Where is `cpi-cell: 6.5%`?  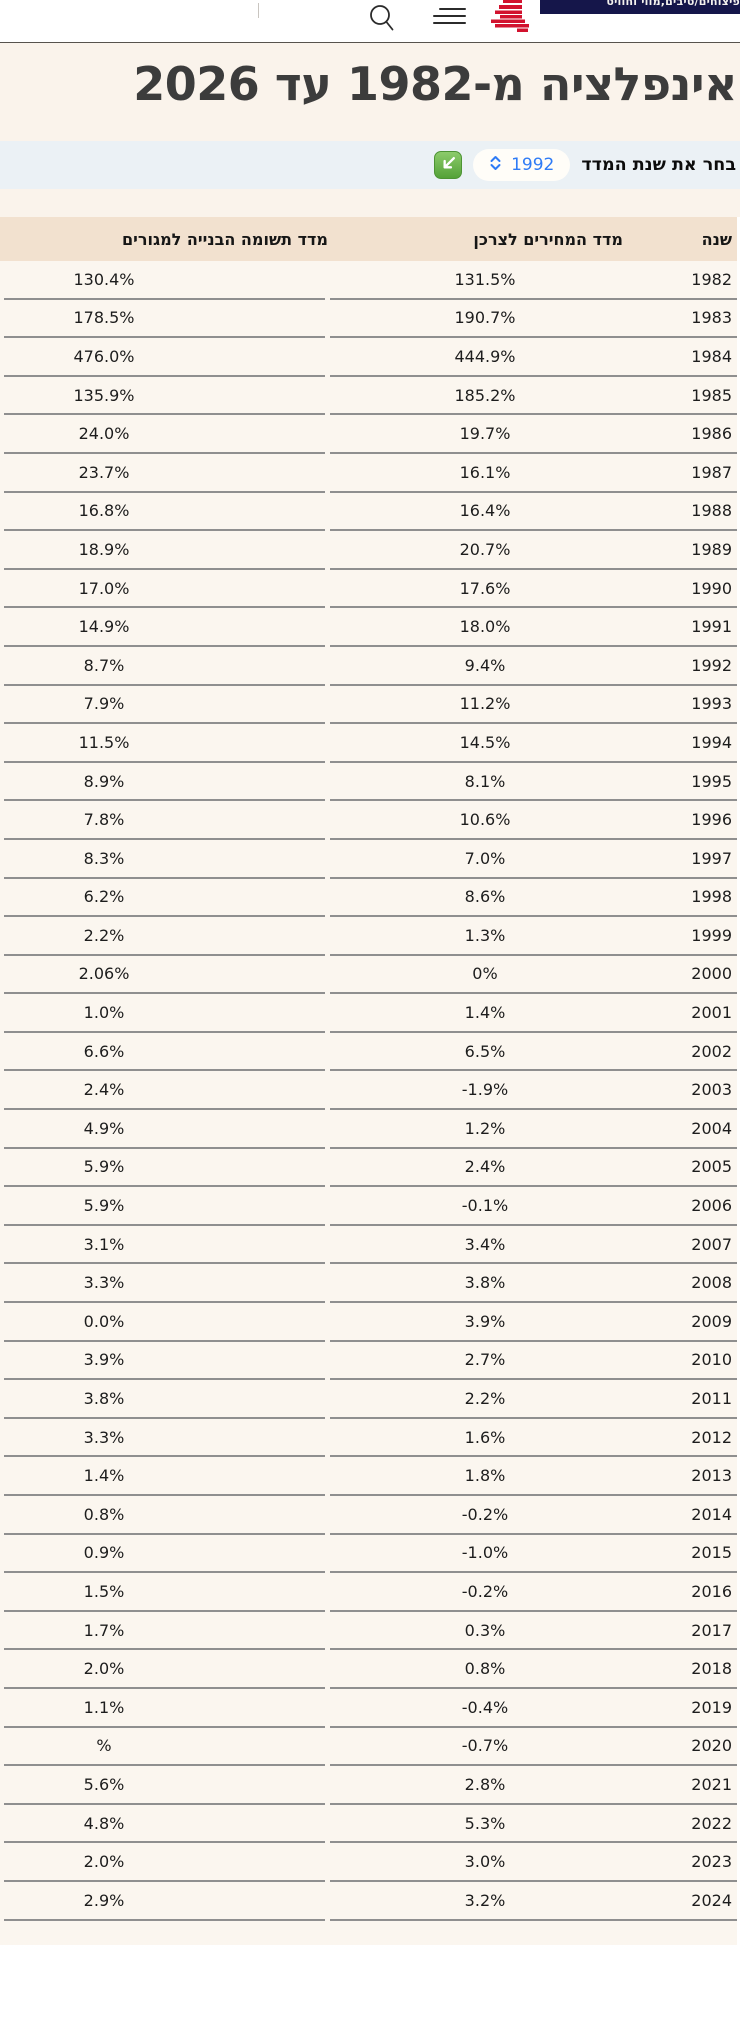
cpi-cell: 6.5% is located at coordinates (485, 1051).